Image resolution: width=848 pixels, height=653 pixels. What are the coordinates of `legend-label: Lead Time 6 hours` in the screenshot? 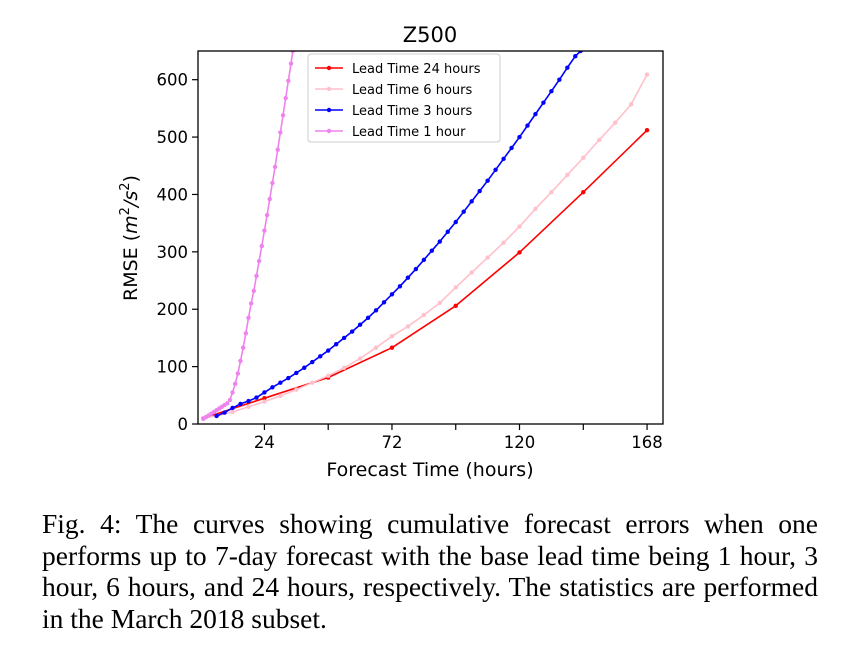 It's located at (412, 90).